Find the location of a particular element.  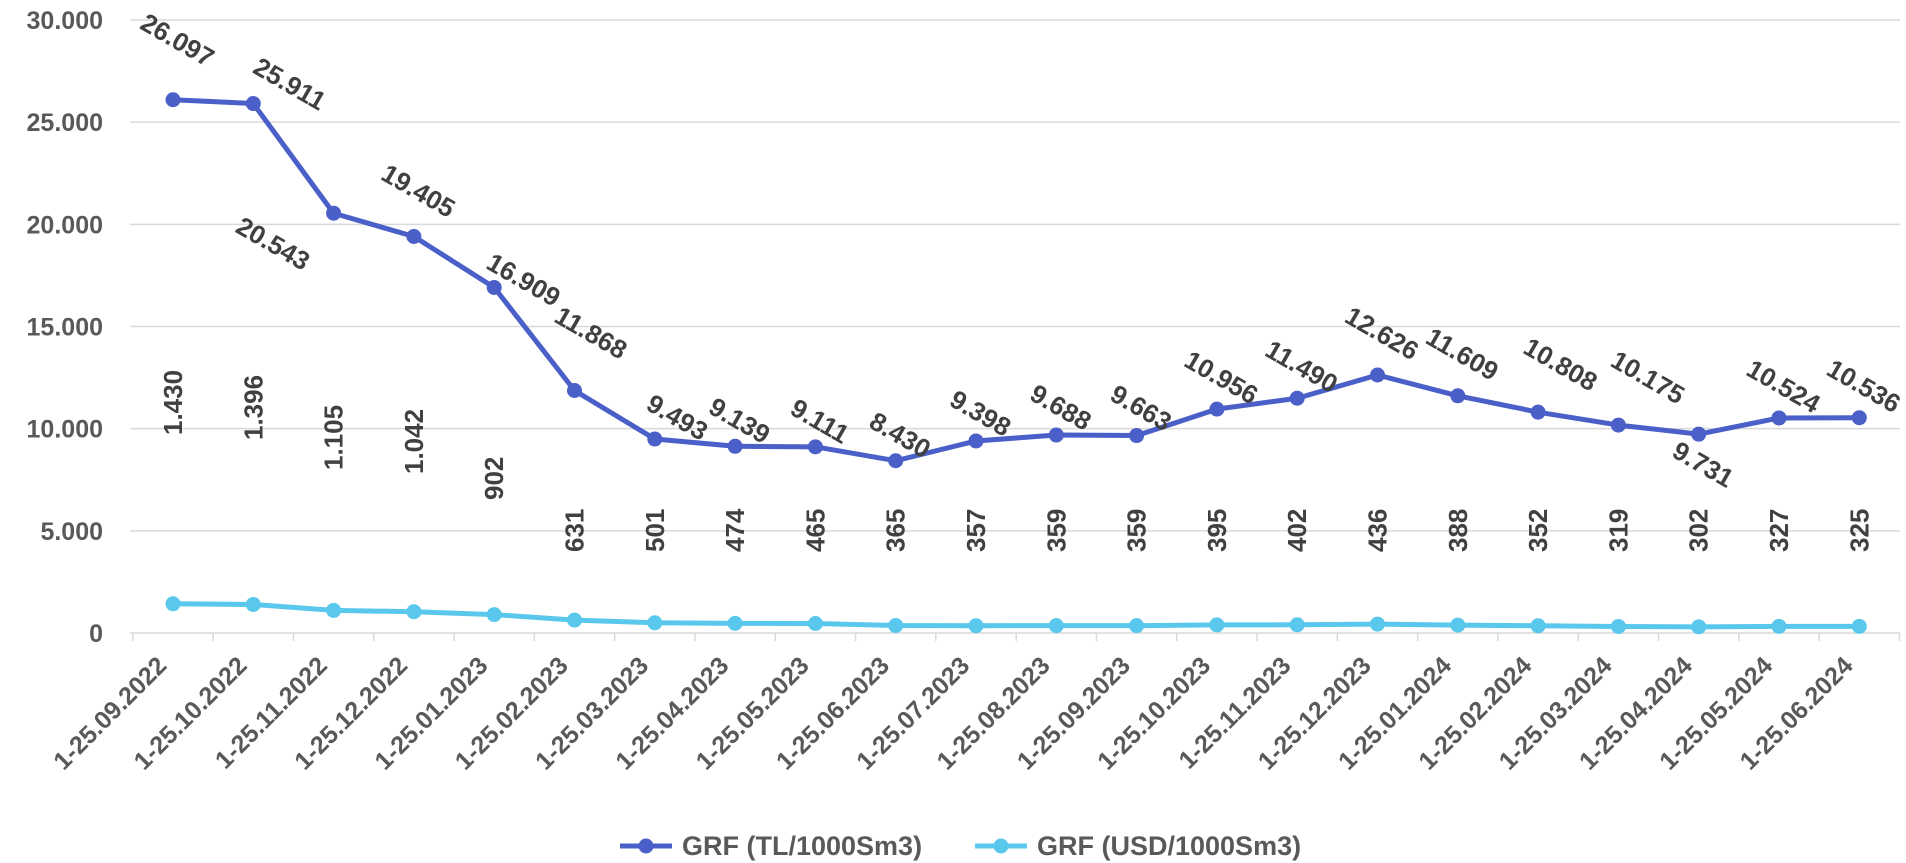

data-label-tl: 10.956 is located at coordinates (1221, 377).